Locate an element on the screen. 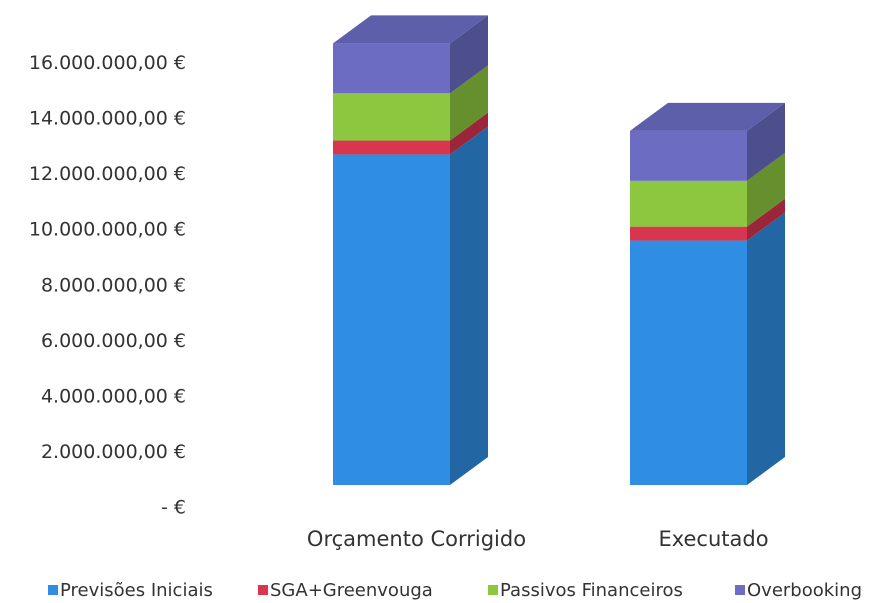 The width and height of the screenshot is (883, 603). y-tick-label: 10.000.000,00 € is located at coordinates (107, 230).